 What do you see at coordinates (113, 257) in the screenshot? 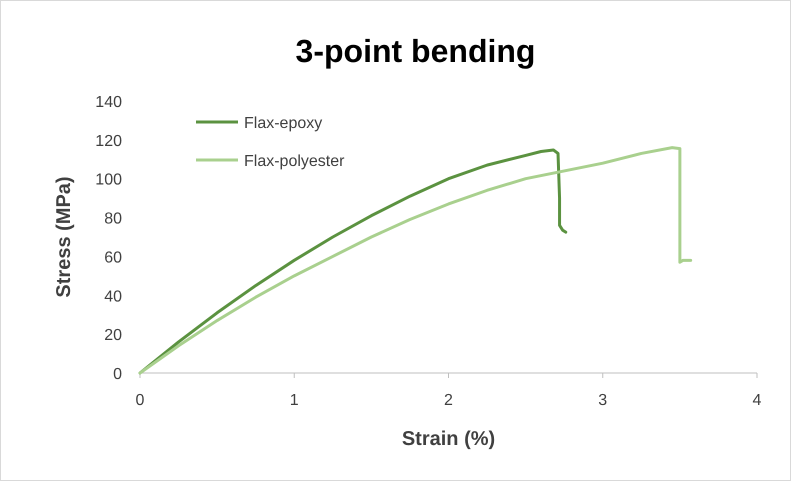
I see `y-tick-label: 60` at bounding box center [113, 257].